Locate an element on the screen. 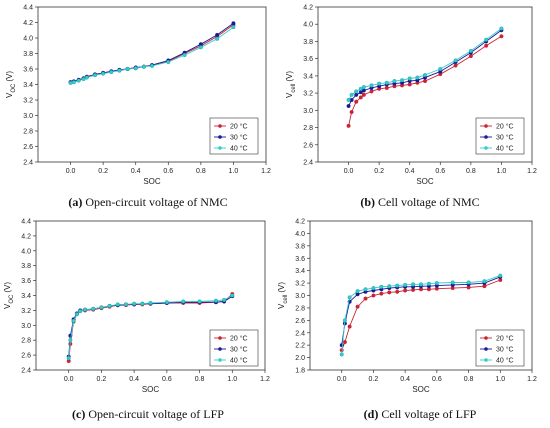 Image resolution: width=550 pixels, height=428 pixels. y-tick-label: 4.4 is located at coordinates (26, 222).